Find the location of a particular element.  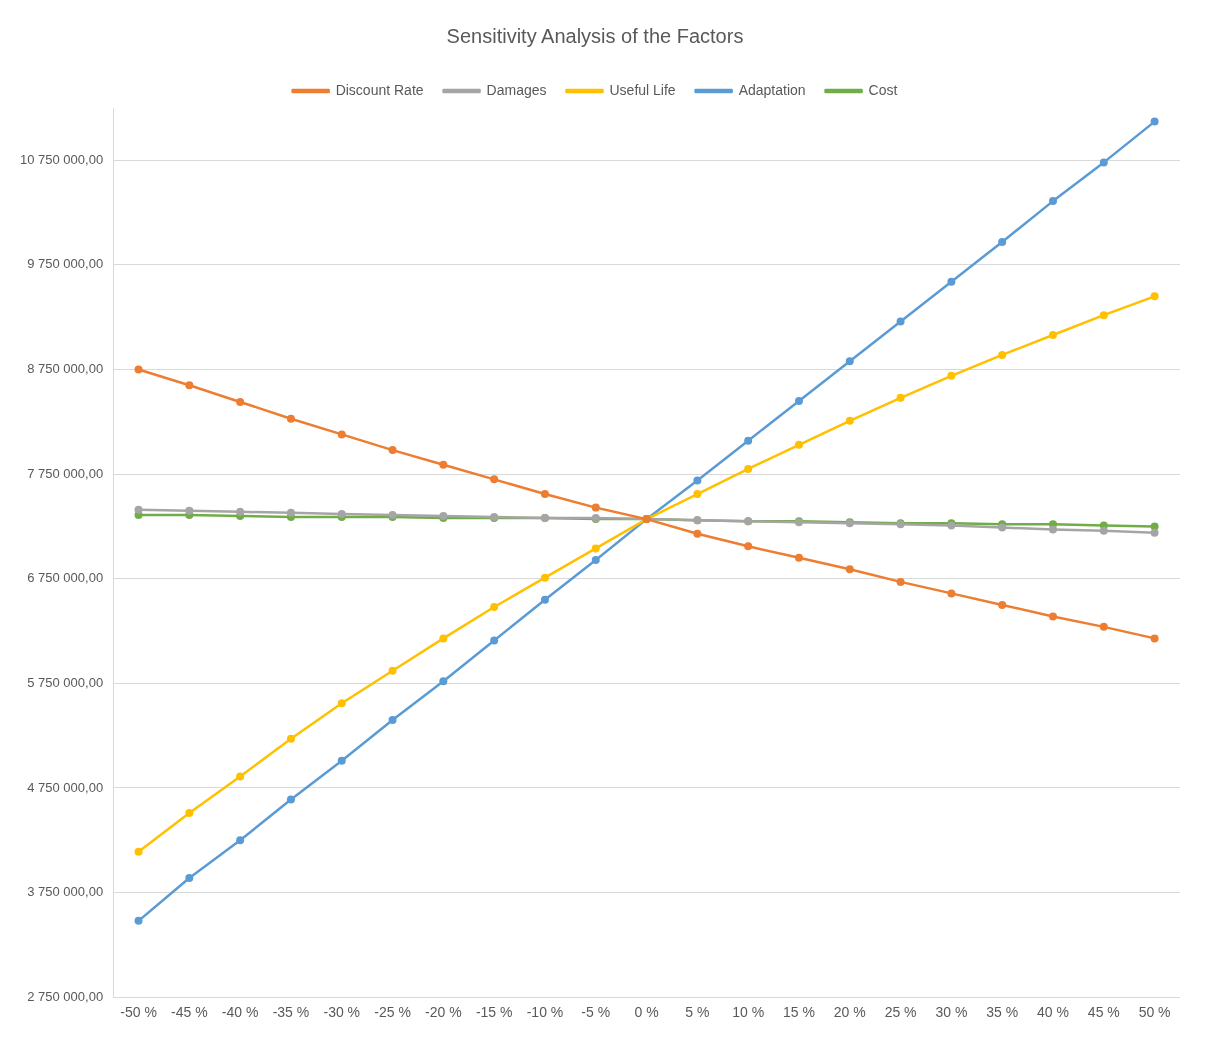

x-tick-label: -5 % is located at coordinates (596, 1012).